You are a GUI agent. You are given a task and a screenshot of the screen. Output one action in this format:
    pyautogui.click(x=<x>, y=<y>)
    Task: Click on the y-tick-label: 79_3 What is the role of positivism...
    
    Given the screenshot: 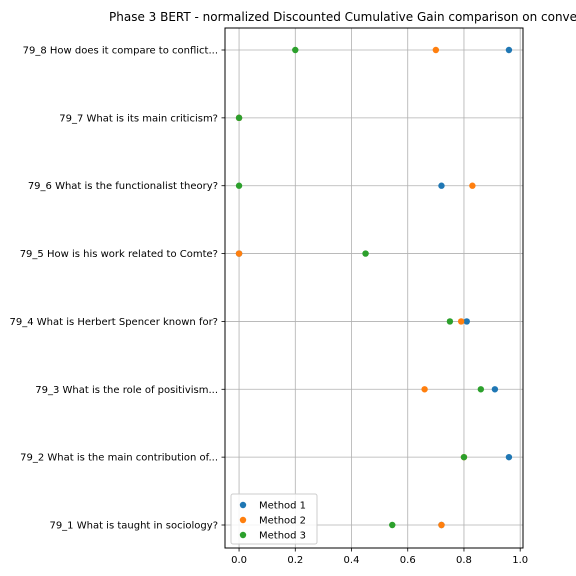 What is the action you would take?
    pyautogui.click(x=126, y=390)
    